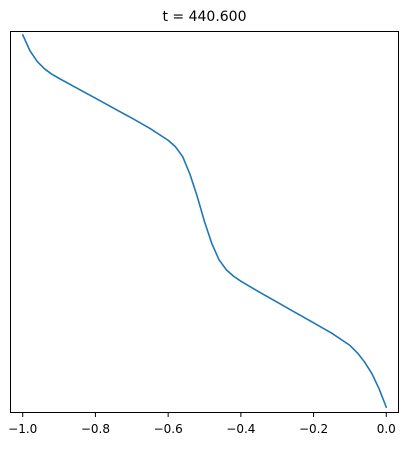  What do you see at coordinates (168, 429) in the screenshot?
I see `x-tick-label-2: −0.6` at bounding box center [168, 429].